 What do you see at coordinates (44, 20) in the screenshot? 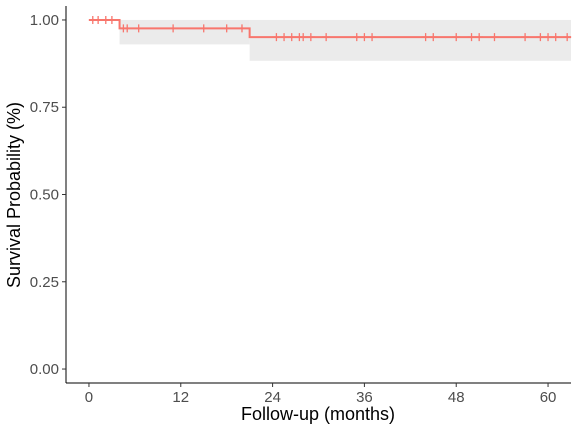
I see `y-tick-label: 1.00` at bounding box center [44, 20].